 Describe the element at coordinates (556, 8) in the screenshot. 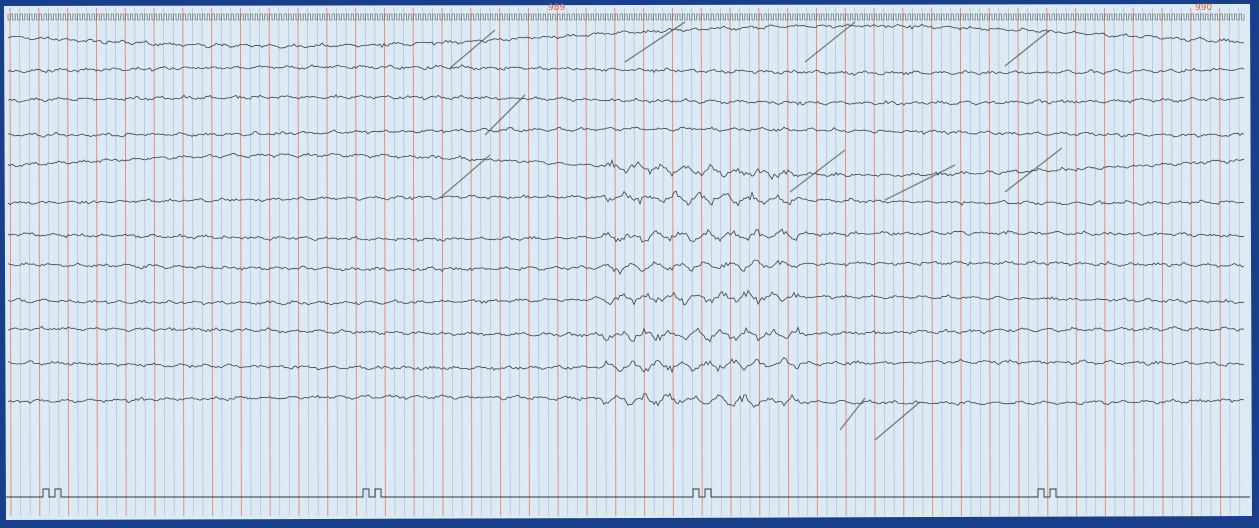

I see `page-number: 989` at that location.